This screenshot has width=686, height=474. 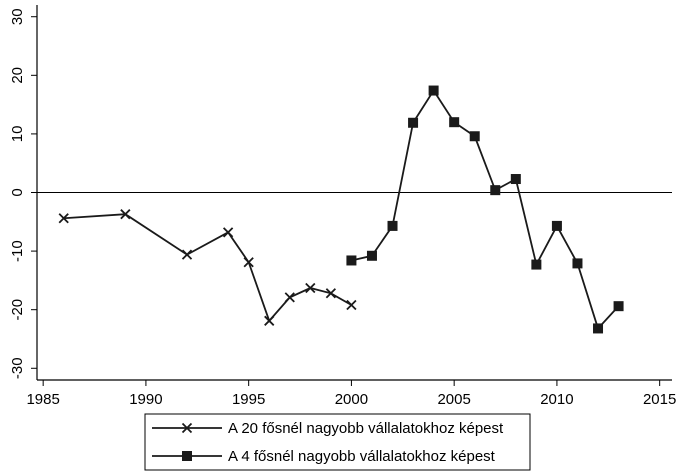 I want to click on y-tick-label: -30, so click(x=17, y=368).